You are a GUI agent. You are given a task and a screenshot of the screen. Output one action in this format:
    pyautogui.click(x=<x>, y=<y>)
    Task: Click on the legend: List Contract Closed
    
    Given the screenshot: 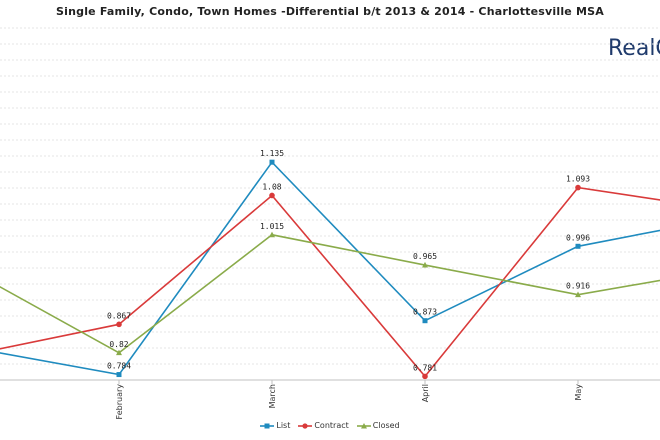 What is the action you would take?
    pyautogui.click(x=330, y=425)
    